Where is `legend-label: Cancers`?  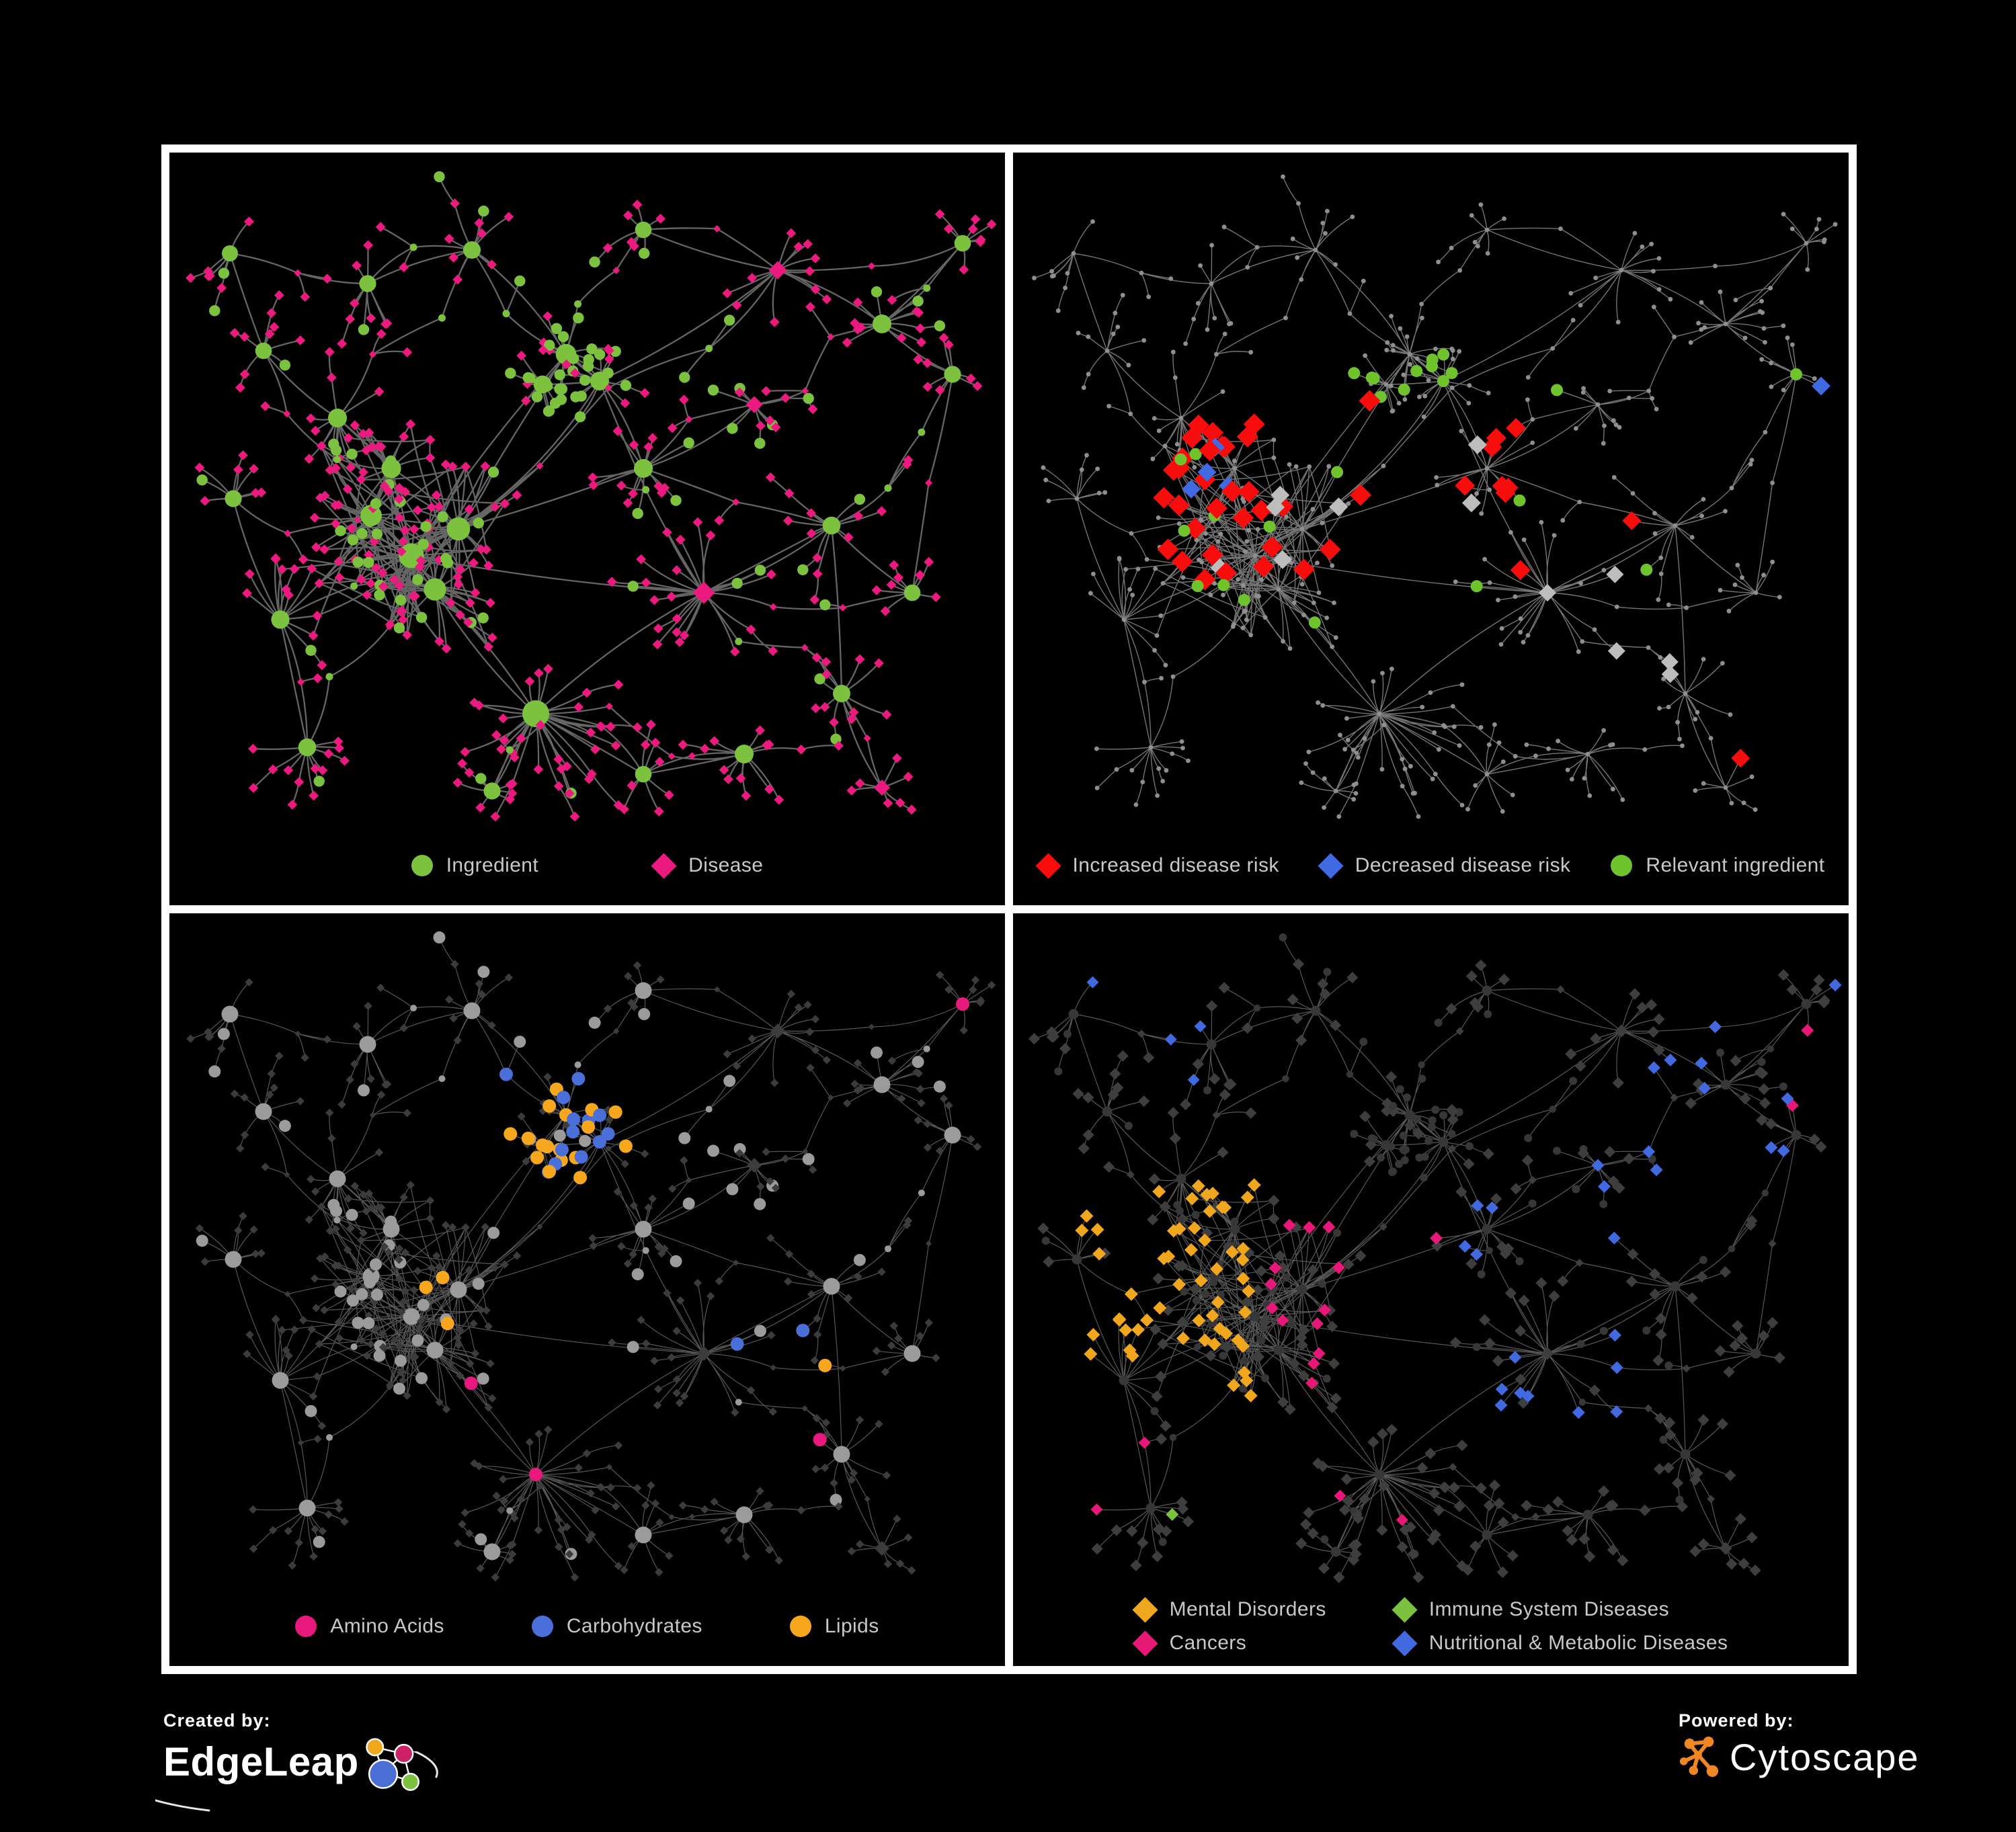 legend-label: Cancers is located at coordinates (1208, 1643).